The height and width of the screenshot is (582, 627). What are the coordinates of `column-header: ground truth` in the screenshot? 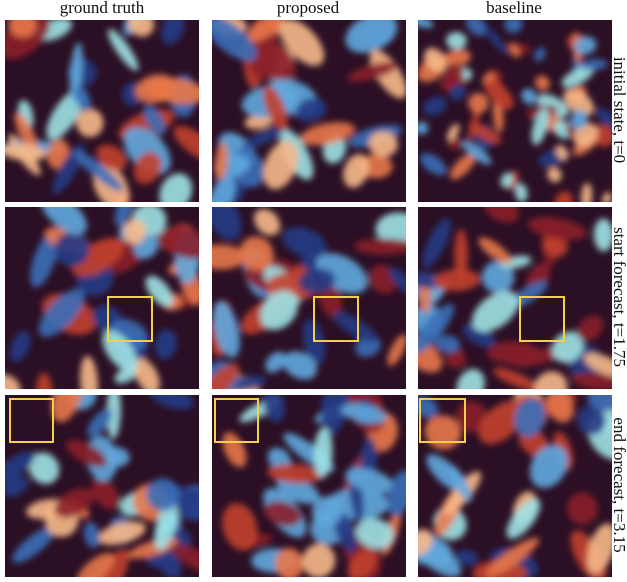 It's located at (102, 8).